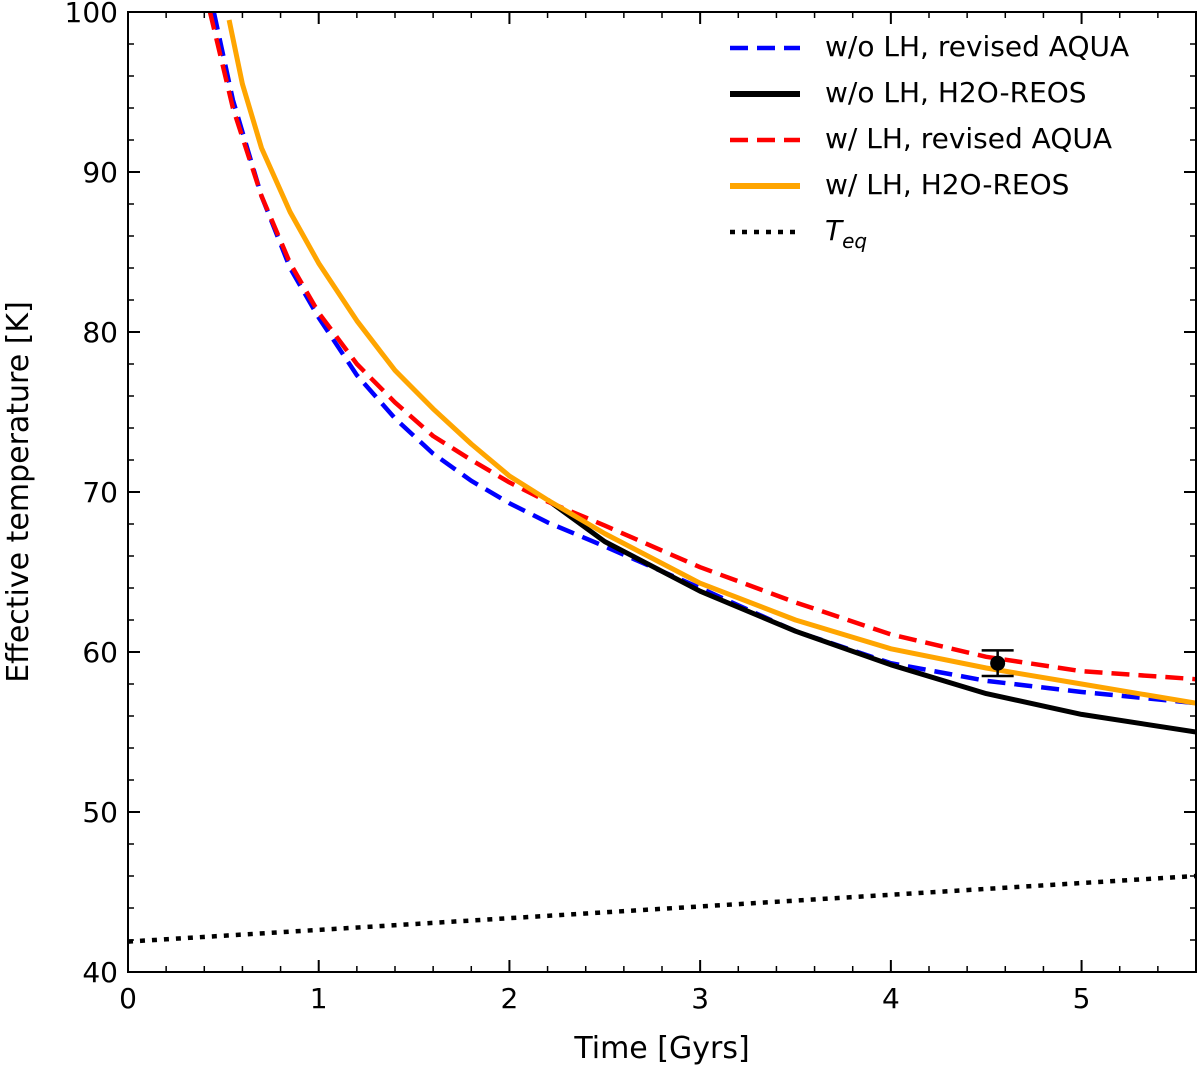  I want to click on y-tick-label: 80, so click(100, 332).